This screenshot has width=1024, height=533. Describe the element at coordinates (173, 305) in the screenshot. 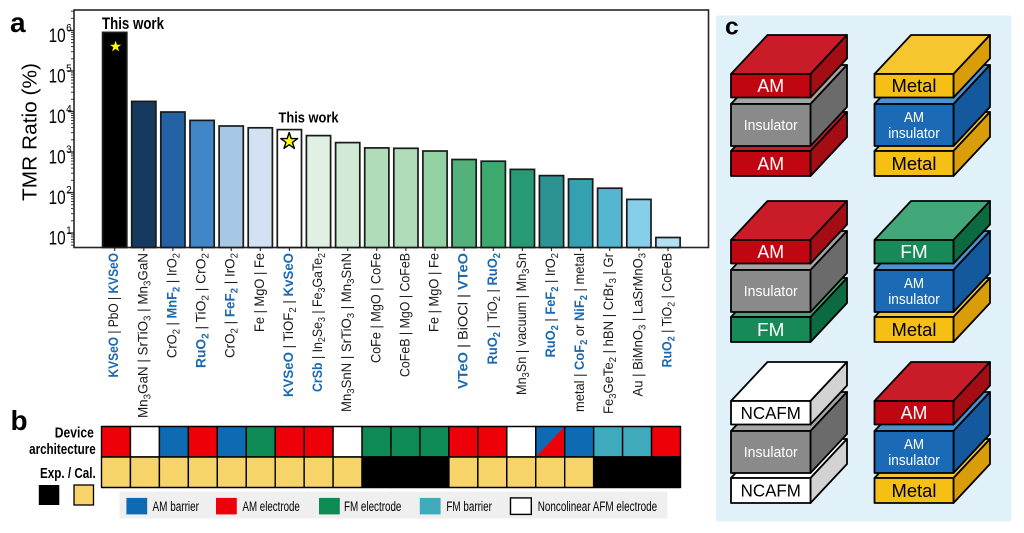

I see `svg-text: CrO2 | MnF2 | IrO2` at that location.